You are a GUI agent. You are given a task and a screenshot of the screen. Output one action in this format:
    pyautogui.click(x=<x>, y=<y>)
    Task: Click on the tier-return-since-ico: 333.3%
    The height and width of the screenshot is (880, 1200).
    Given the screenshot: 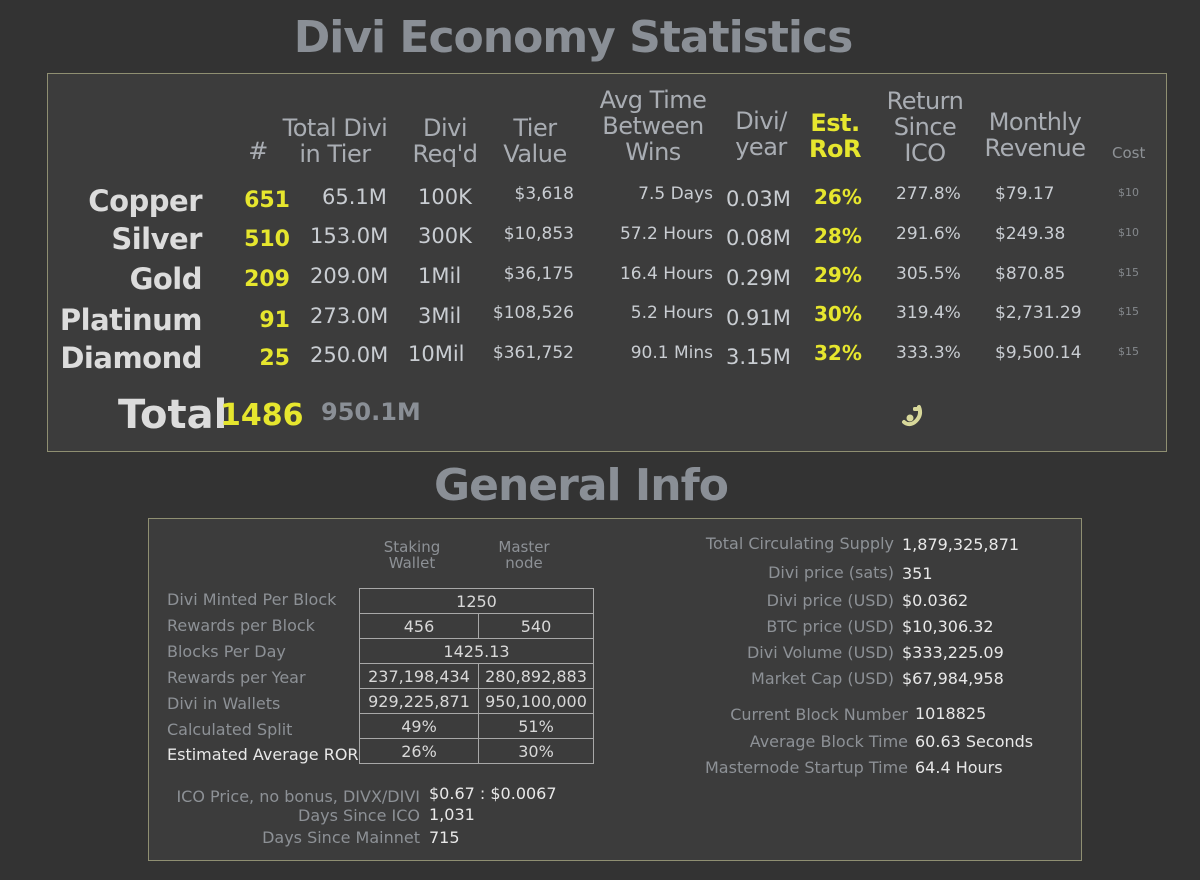 What is the action you would take?
    pyautogui.click(x=928, y=353)
    